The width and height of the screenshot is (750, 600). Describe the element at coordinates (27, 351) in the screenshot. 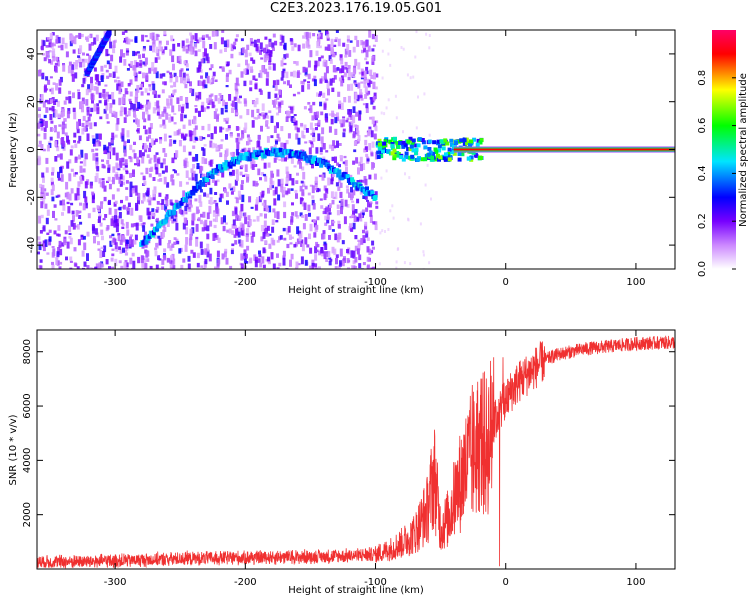

I see `y-tick-label: 8000` at that location.